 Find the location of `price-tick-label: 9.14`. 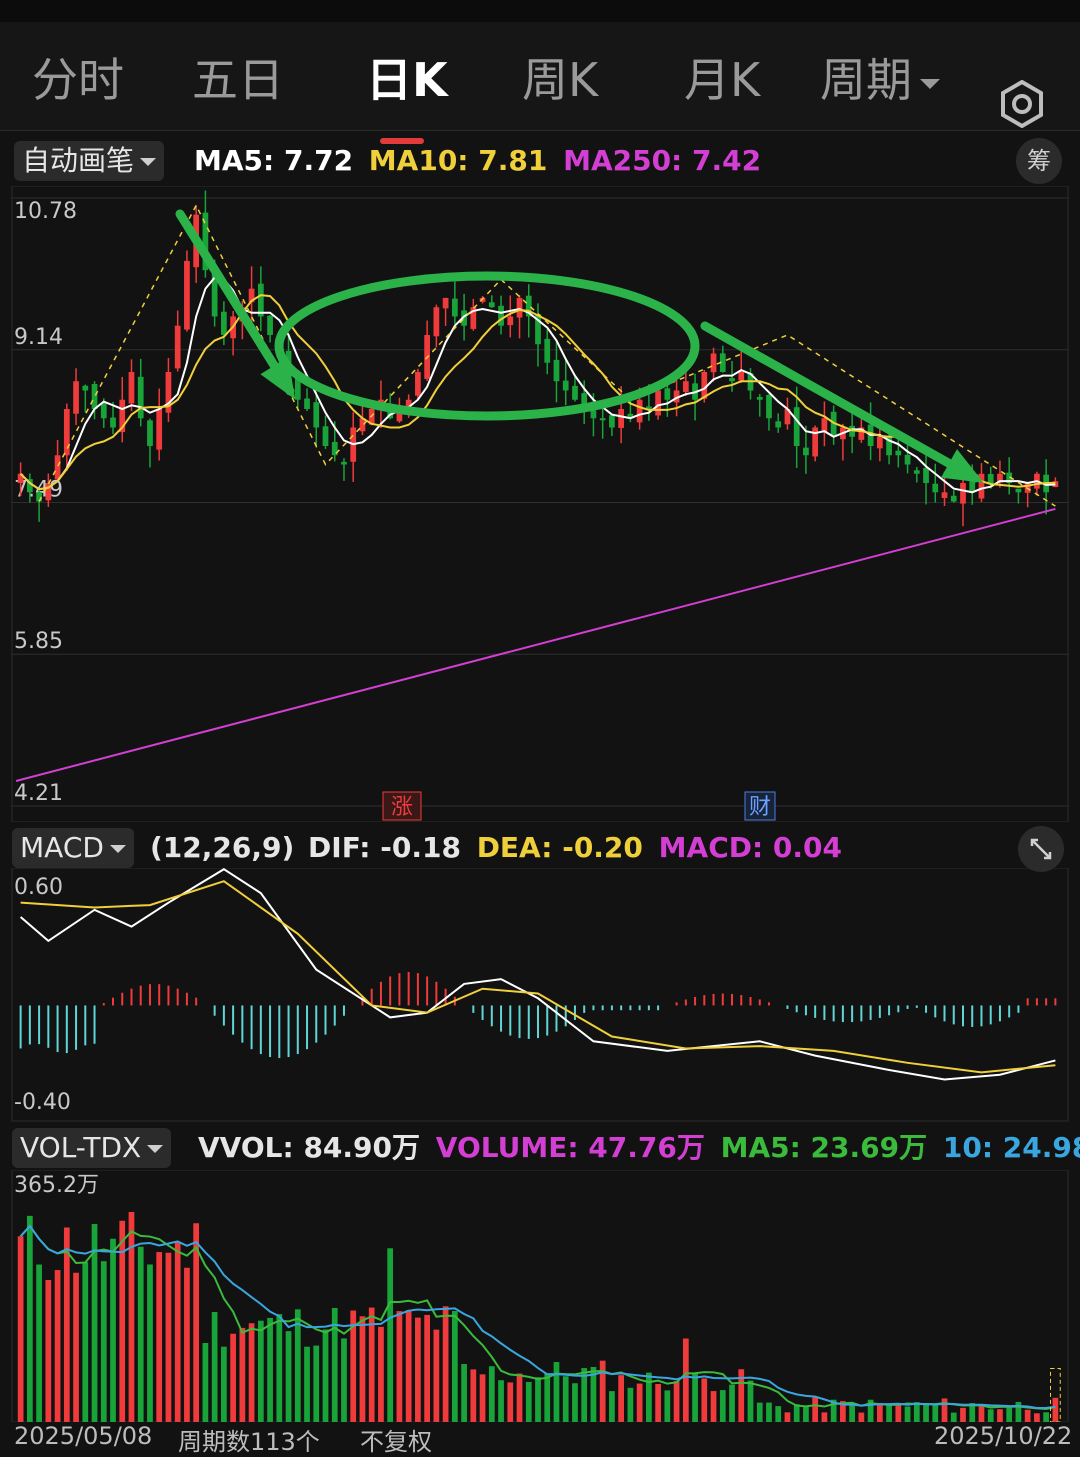

price-tick-label: 9.14 is located at coordinates (38, 337).